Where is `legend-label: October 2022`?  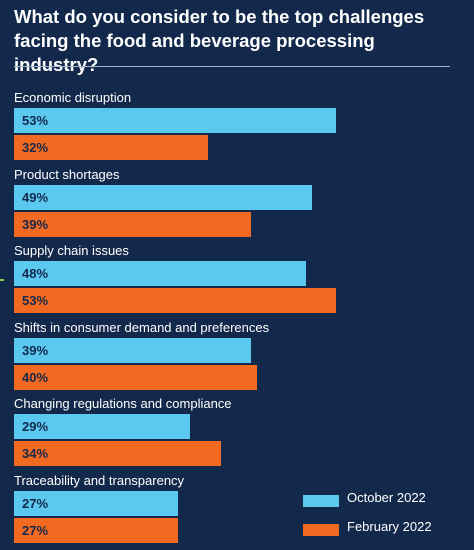
legend-label: October 2022 is located at coordinates (386, 497).